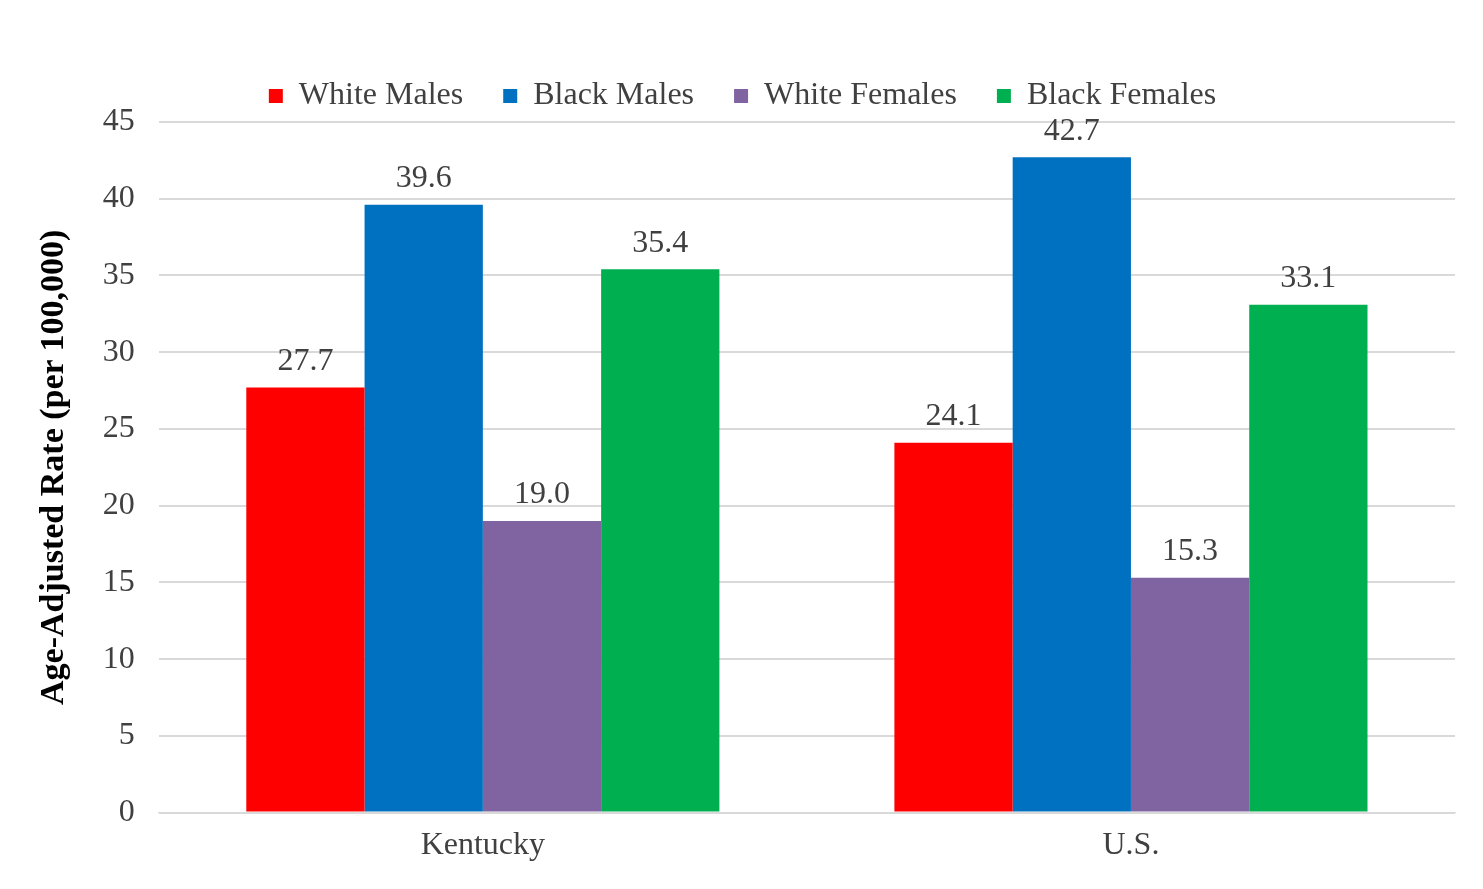 Image resolution: width=1483 pixels, height=889 pixels. What do you see at coordinates (614, 93) in the screenshot?
I see `legend-label: Black Males` at bounding box center [614, 93].